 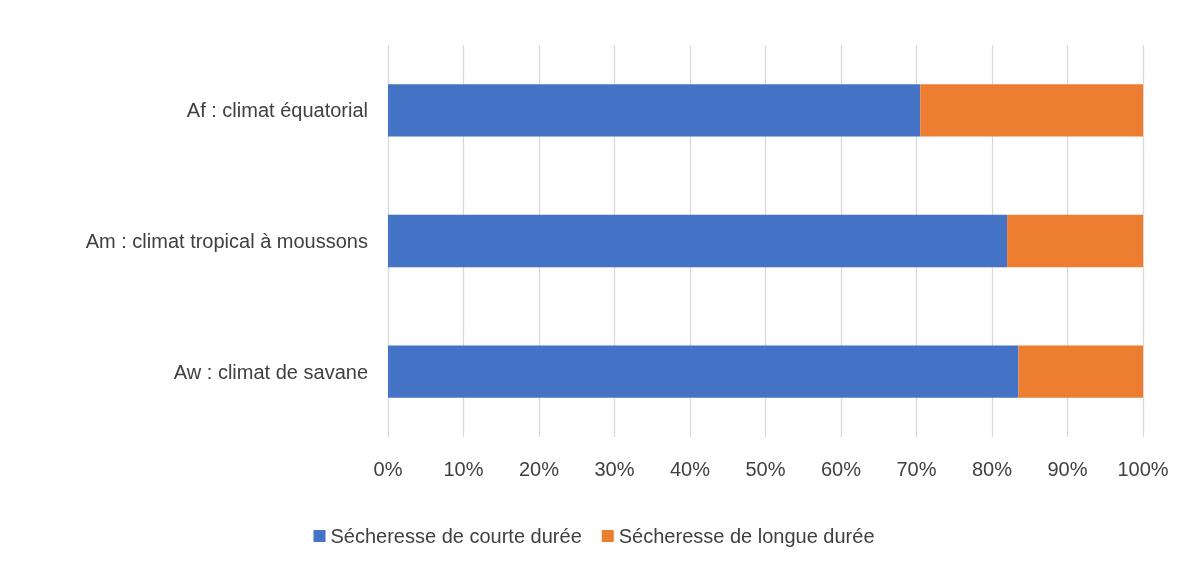 I want to click on x-tick-label: 10%, so click(x=463, y=469).